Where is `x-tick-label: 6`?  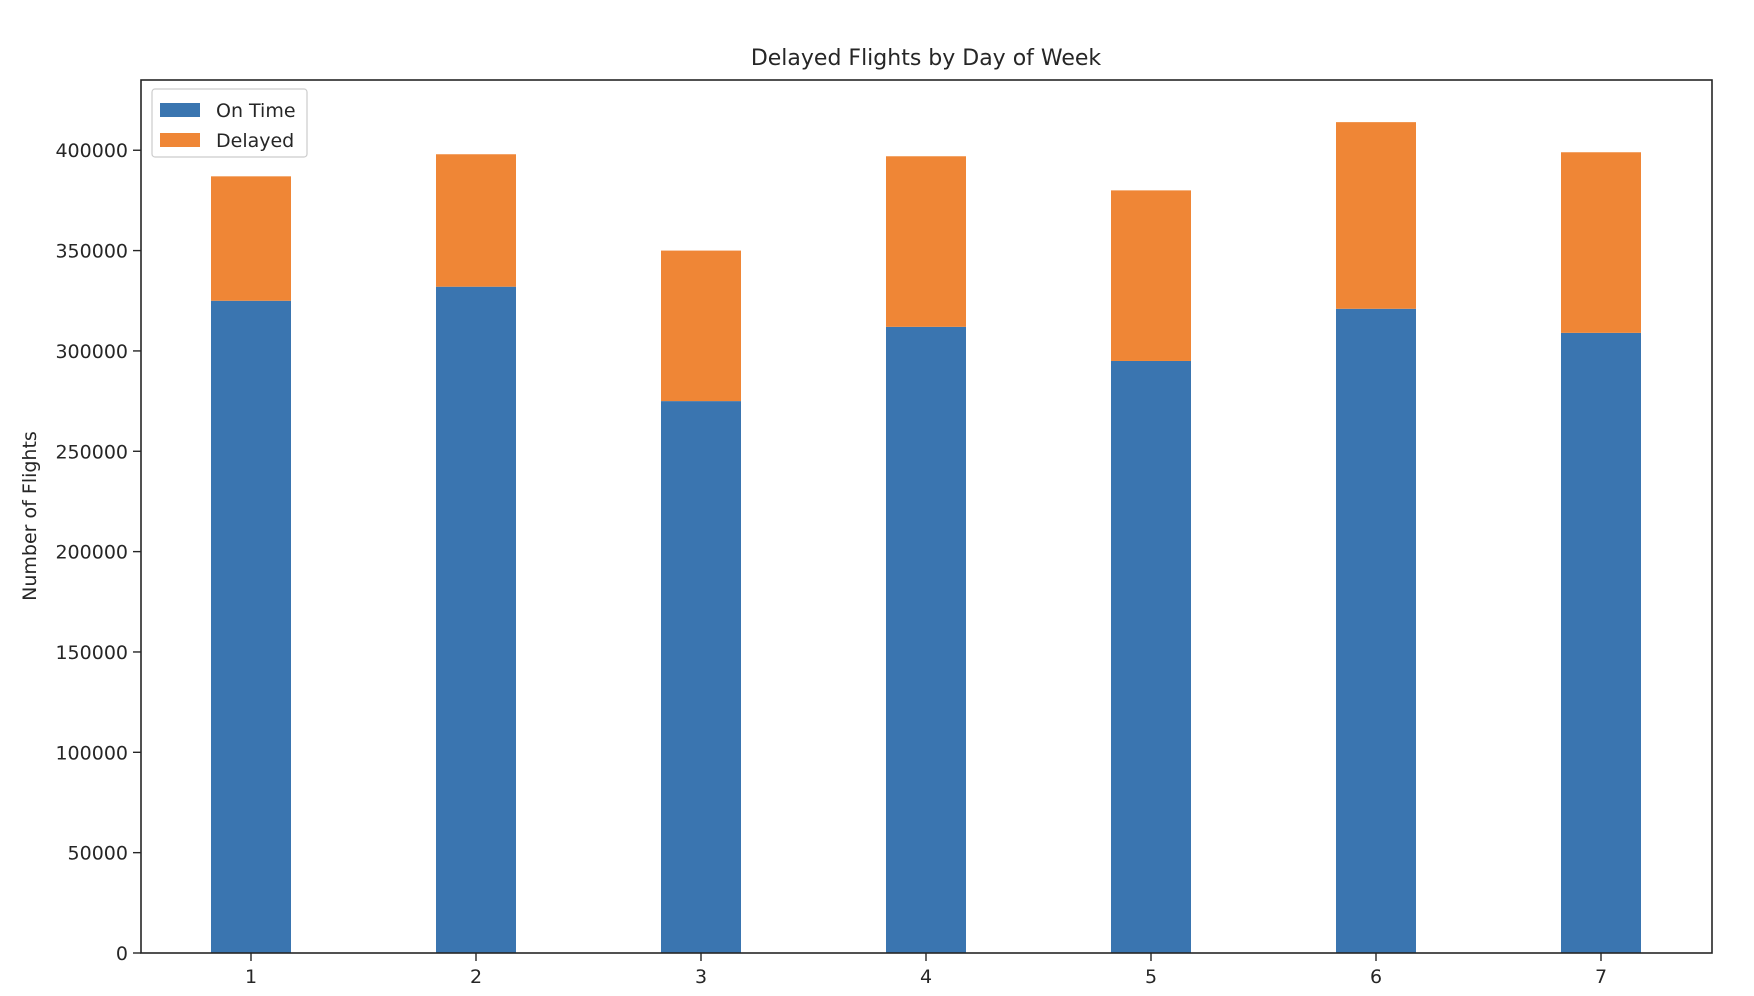
x-tick-label: 6 is located at coordinates (1376, 977).